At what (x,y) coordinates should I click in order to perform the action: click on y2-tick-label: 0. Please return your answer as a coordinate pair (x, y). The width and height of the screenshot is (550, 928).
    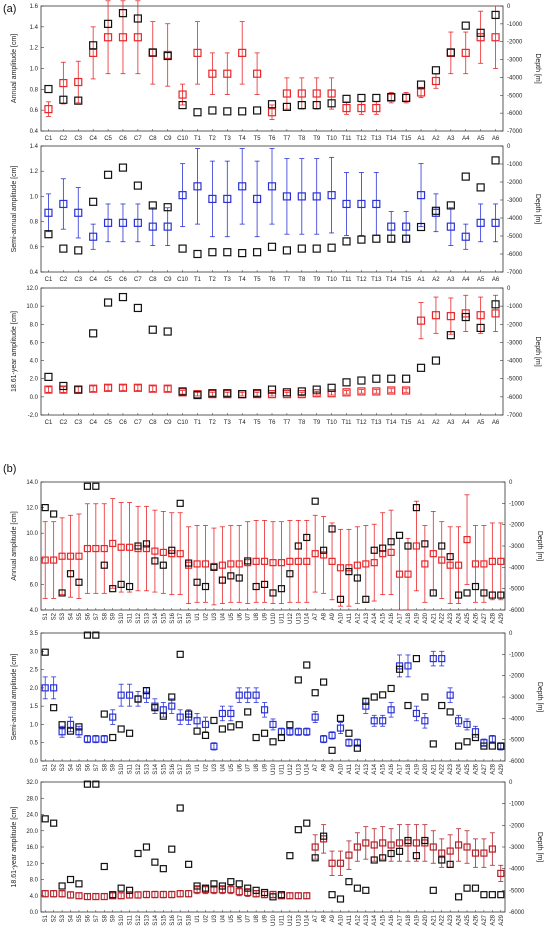
    Looking at the image, I should click on (509, 147).